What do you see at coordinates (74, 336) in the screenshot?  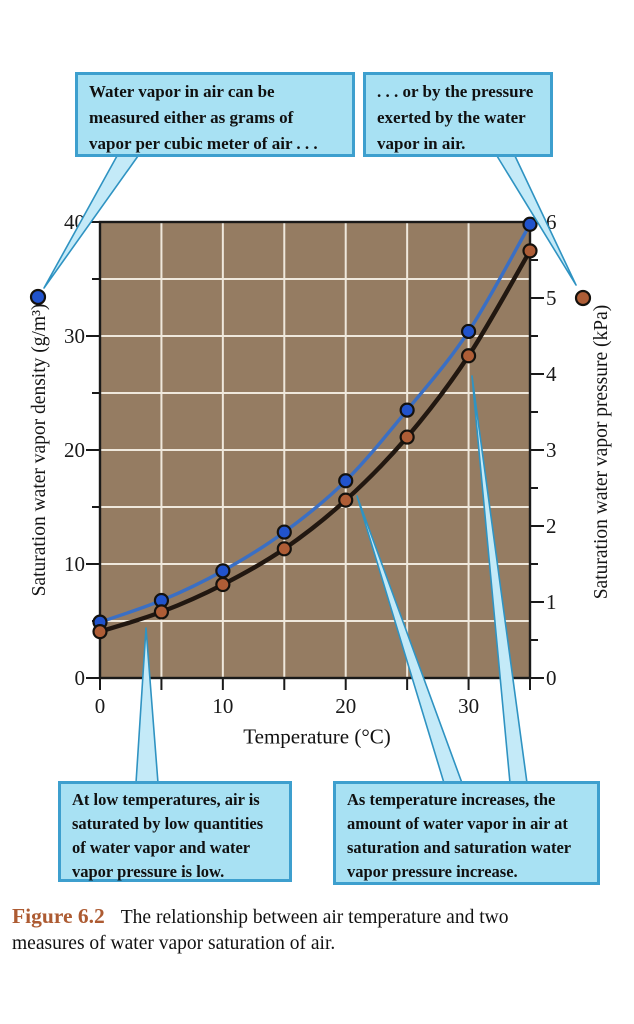 I see `left-tick-label: 30` at bounding box center [74, 336].